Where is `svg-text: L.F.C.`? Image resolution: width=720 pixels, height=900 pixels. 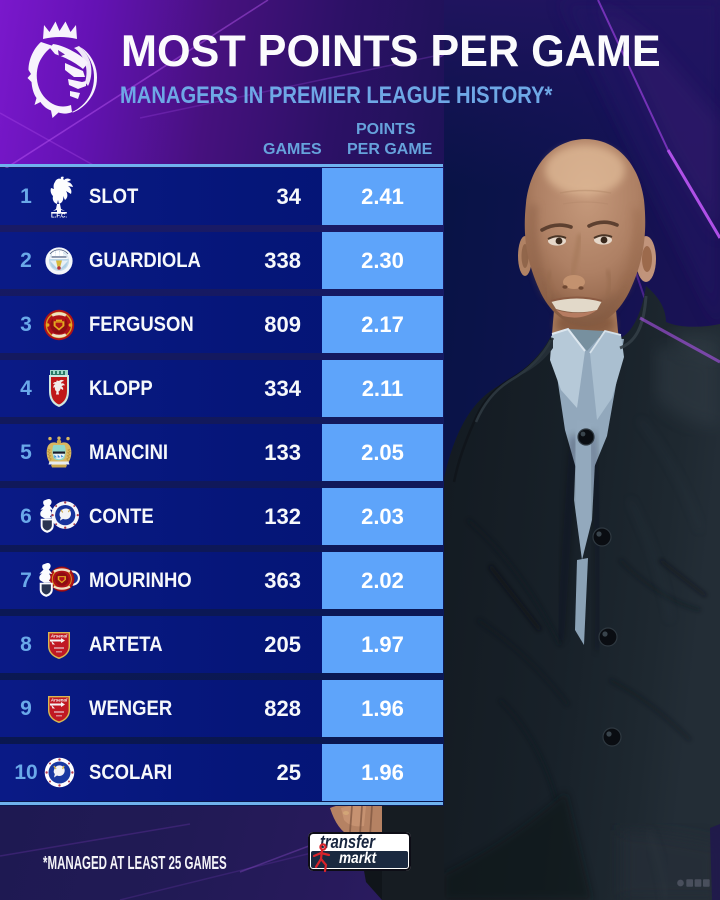 svg-text: L.F.C. is located at coordinates (59, 215).